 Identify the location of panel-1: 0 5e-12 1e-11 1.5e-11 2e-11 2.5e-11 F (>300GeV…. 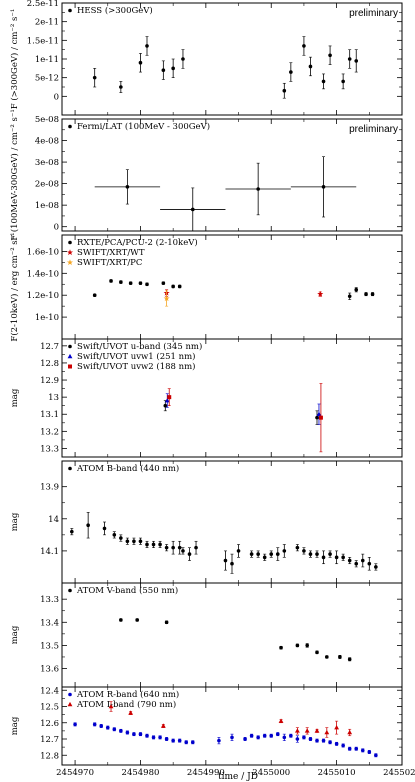
(206, 58).